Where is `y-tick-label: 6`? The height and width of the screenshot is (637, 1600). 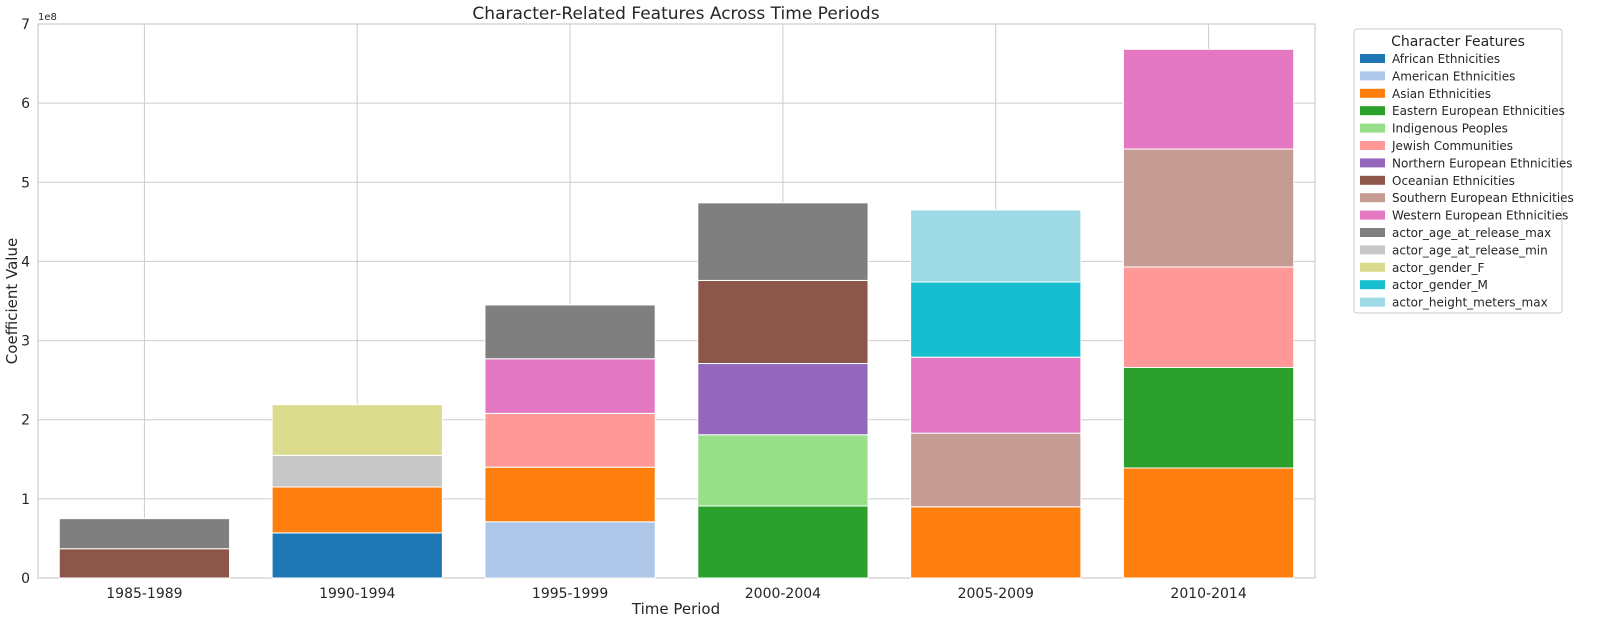 y-tick-label: 6 is located at coordinates (25, 104).